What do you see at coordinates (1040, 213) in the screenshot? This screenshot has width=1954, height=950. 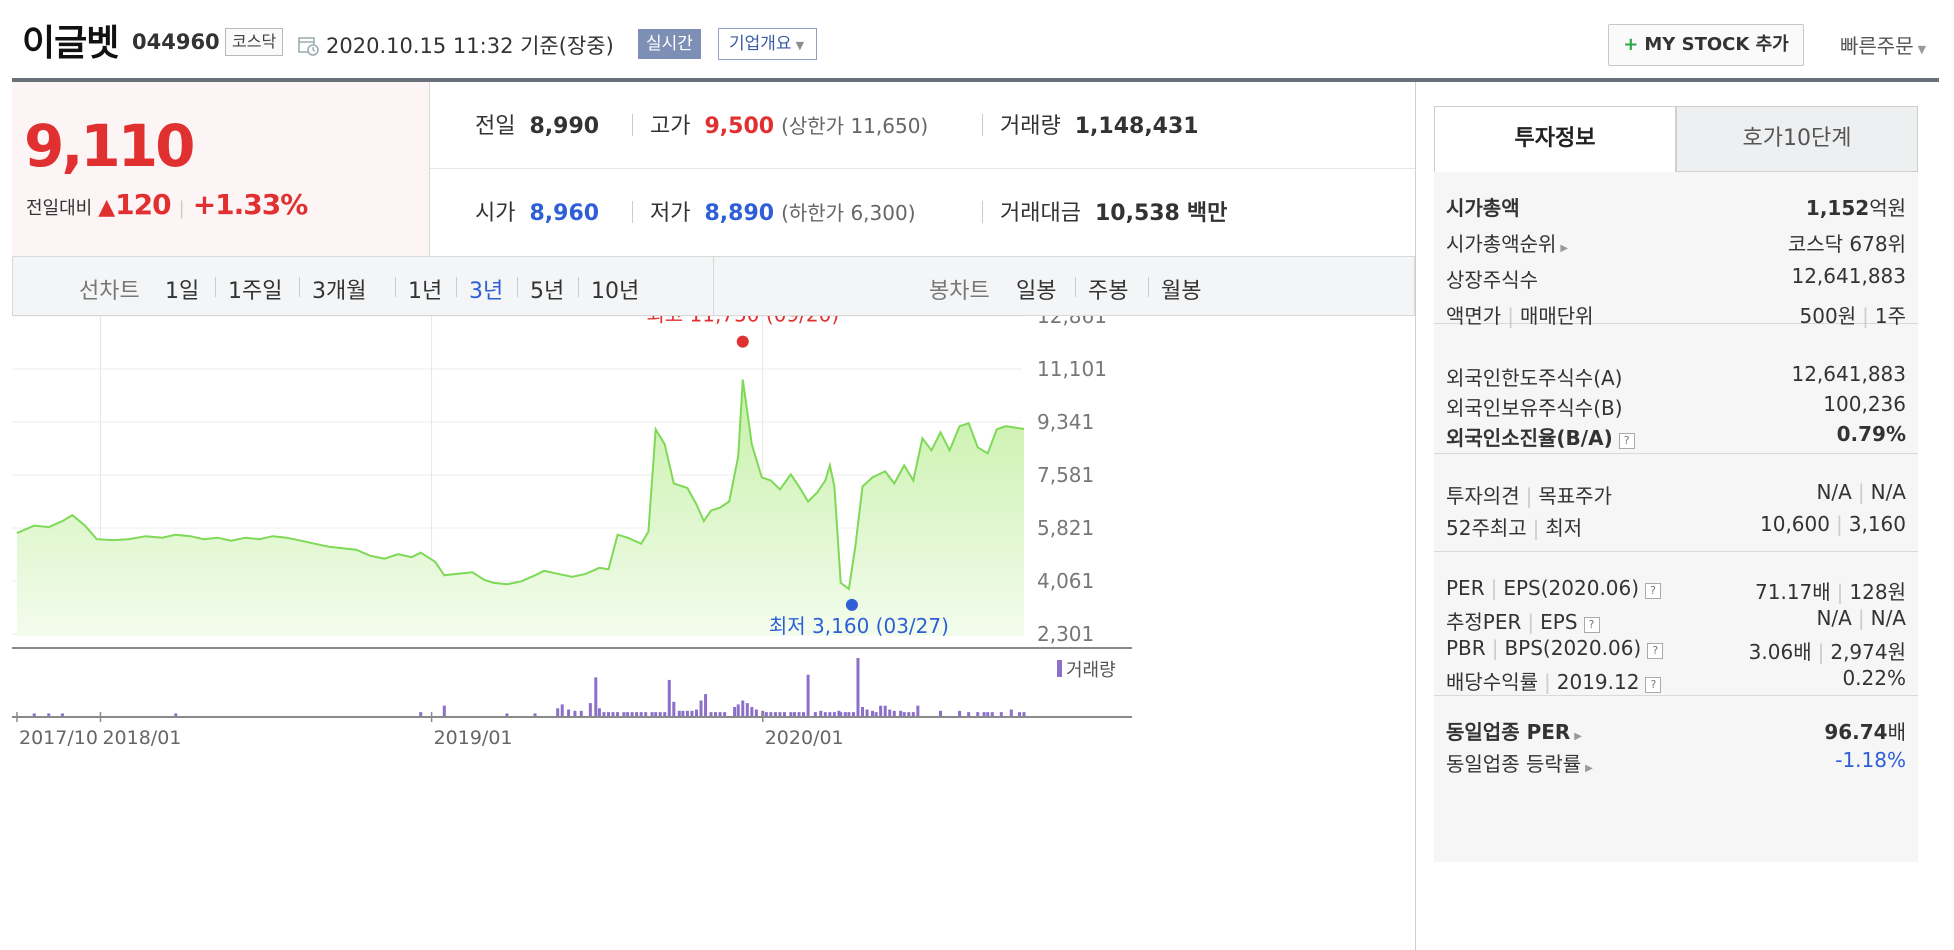 I see `trade-amount-label: 거래대금` at bounding box center [1040, 213].